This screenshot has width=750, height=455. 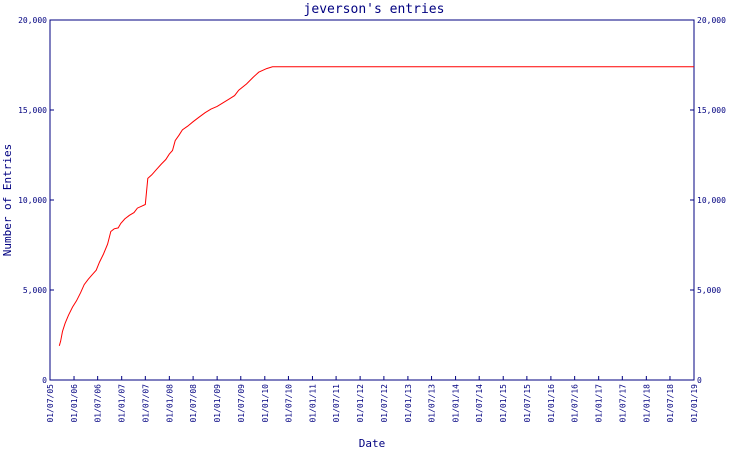 What do you see at coordinates (336, 403) in the screenshot?
I see `x-tick-label: 01/07/11` at bounding box center [336, 403].